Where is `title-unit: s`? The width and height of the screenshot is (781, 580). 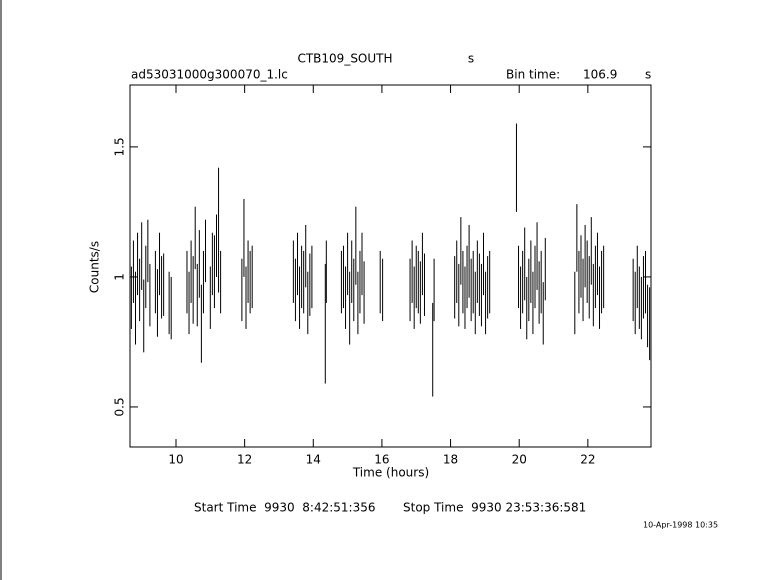
title-unit: s is located at coordinates (471, 59).